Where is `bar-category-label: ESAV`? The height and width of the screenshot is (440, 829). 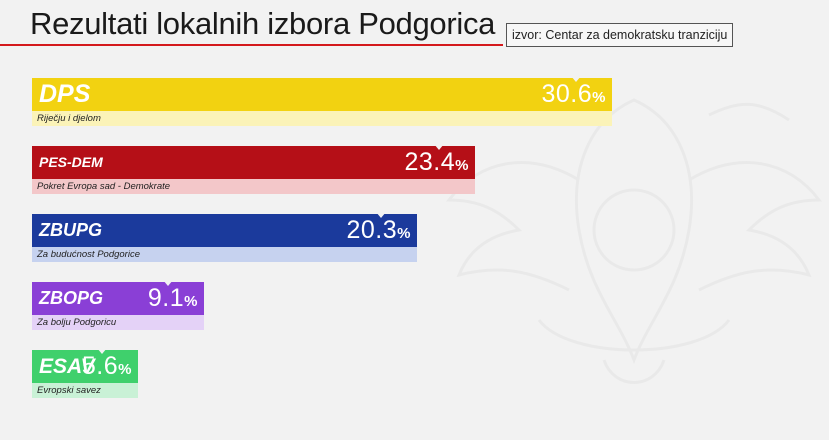
bar-category-label: ESAV is located at coordinates (67, 366).